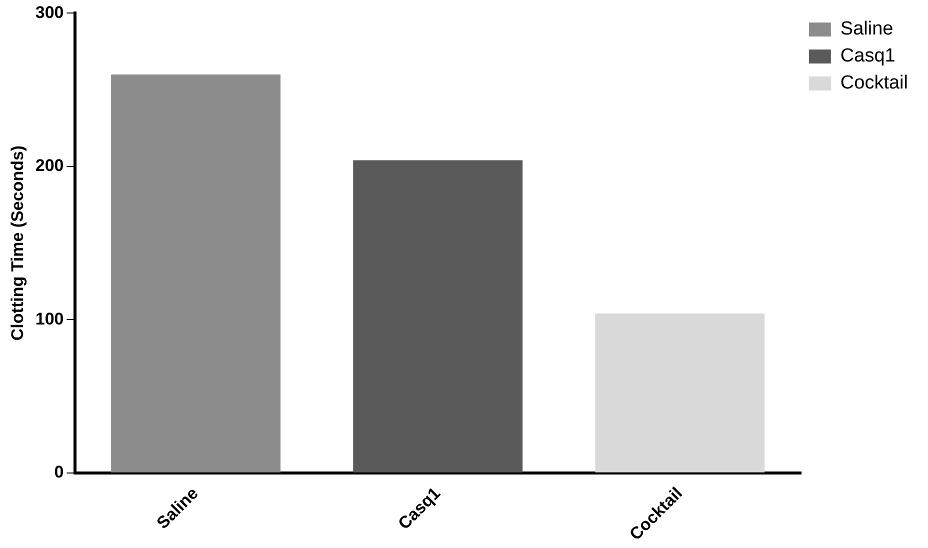 The width and height of the screenshot is (928, 548). Describe the element at coordinates (59, 472) in the screenshot. I see `y-tick-label: 0` at that location.